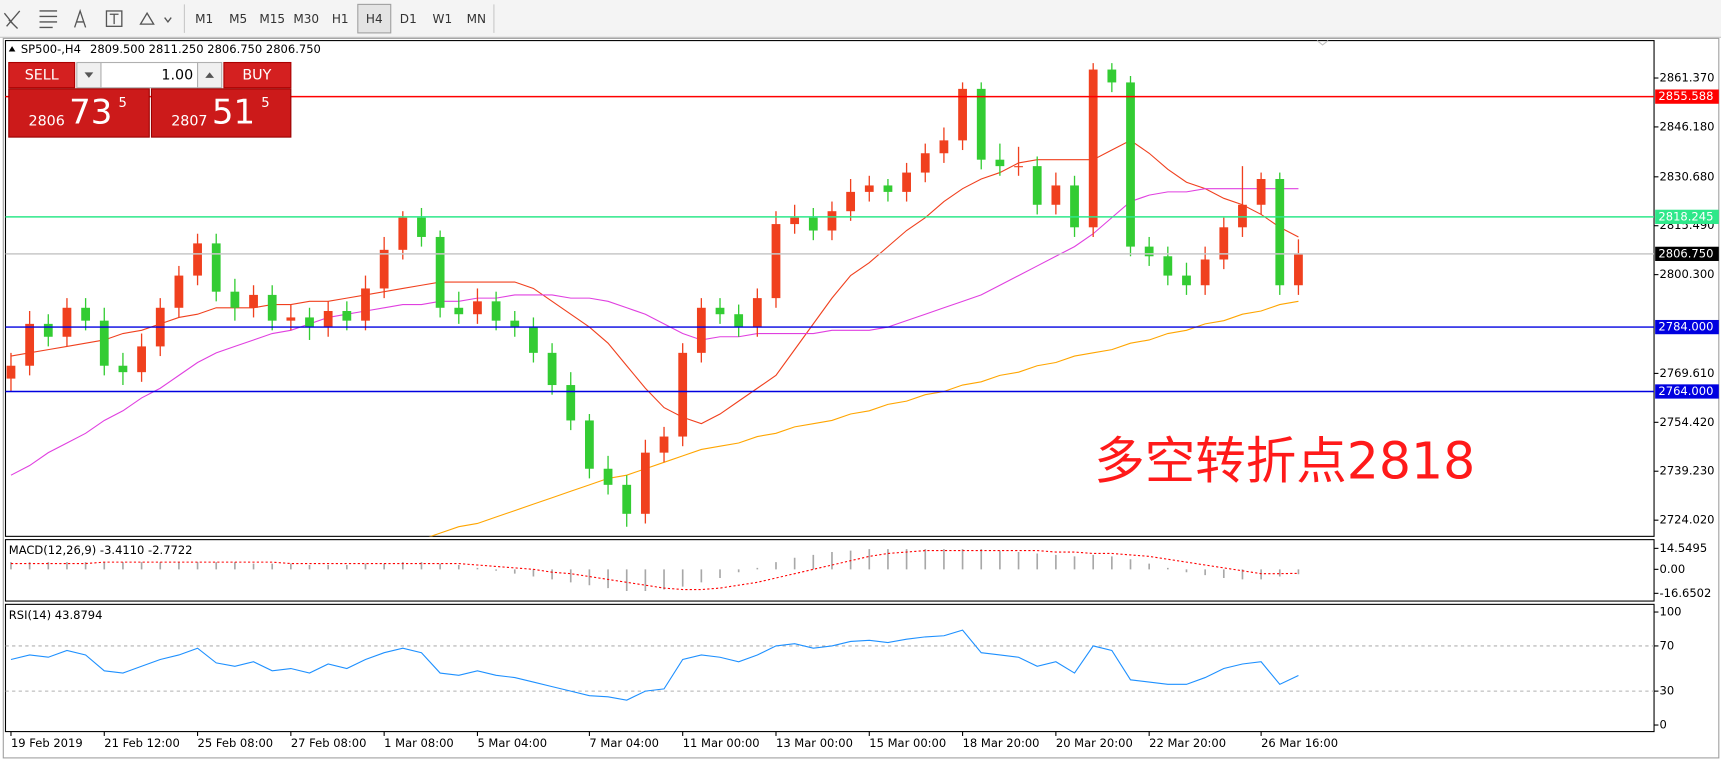 This screenshot has width=1721, height=759. Describe the element at coordinates (1687, 78) in the screenshot. I see `y-tick-label: 2861.370` at that location.